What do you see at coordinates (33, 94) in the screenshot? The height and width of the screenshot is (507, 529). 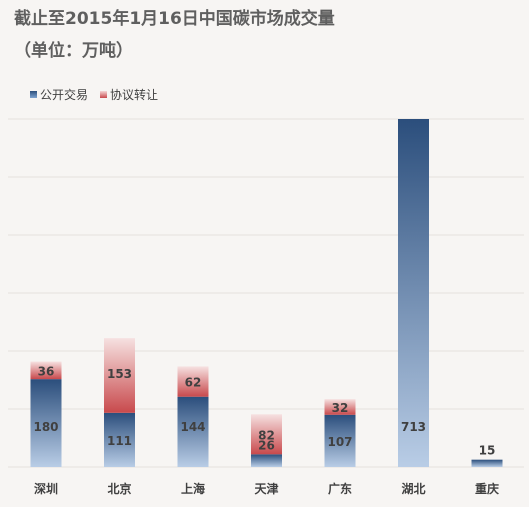 I see `legend-swatch-public` at bounding box center [33, 94].